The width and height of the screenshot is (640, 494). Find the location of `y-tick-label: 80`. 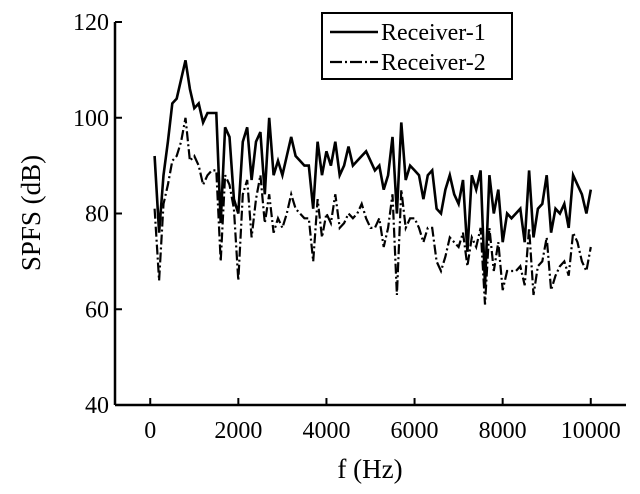

y-tick-label: 80 is located at coordinates (97, 215).